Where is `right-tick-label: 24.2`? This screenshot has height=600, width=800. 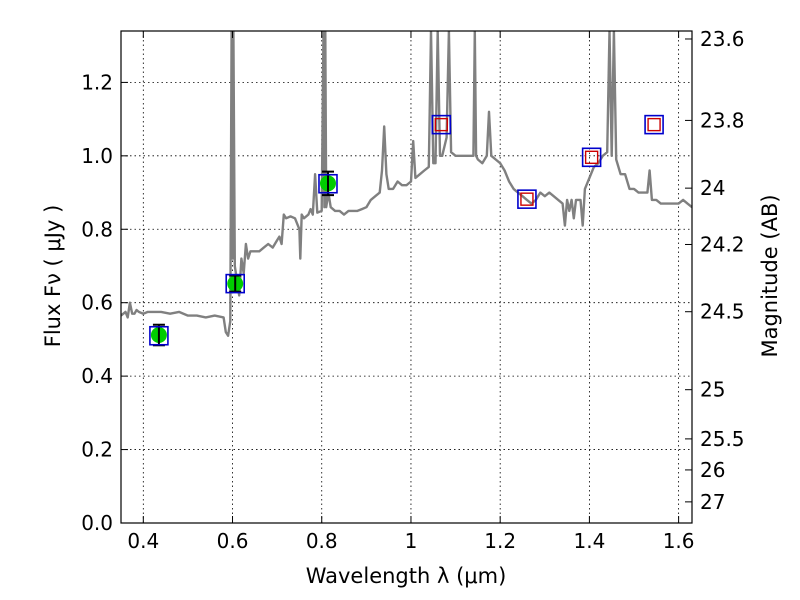
right-tick-label: 24.2 is located at coordinates (722, 244).